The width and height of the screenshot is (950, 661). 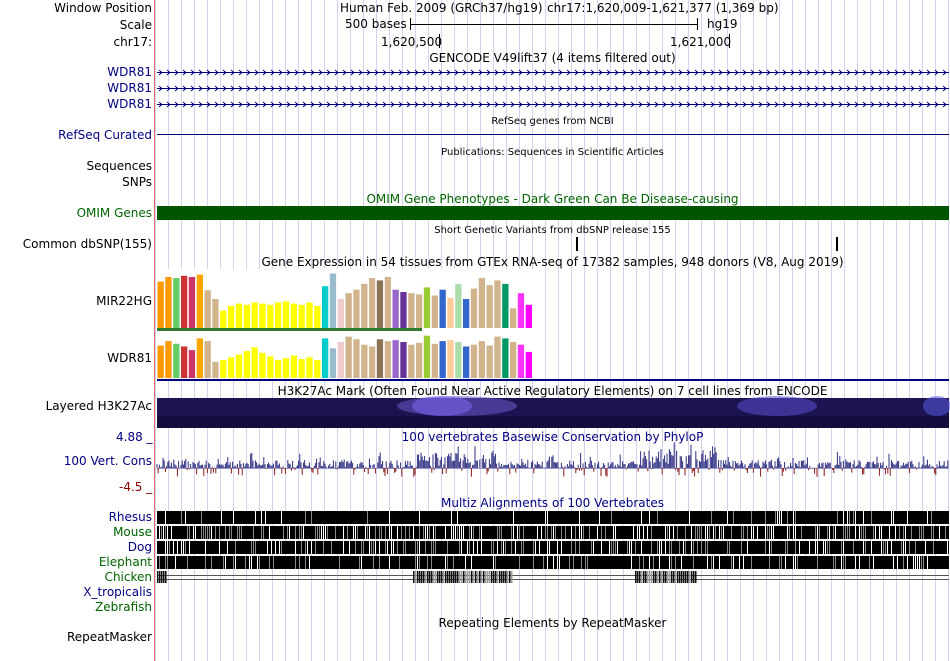 I want to click on multiz-species-label: Rhesus, so click(x=130, y=517).